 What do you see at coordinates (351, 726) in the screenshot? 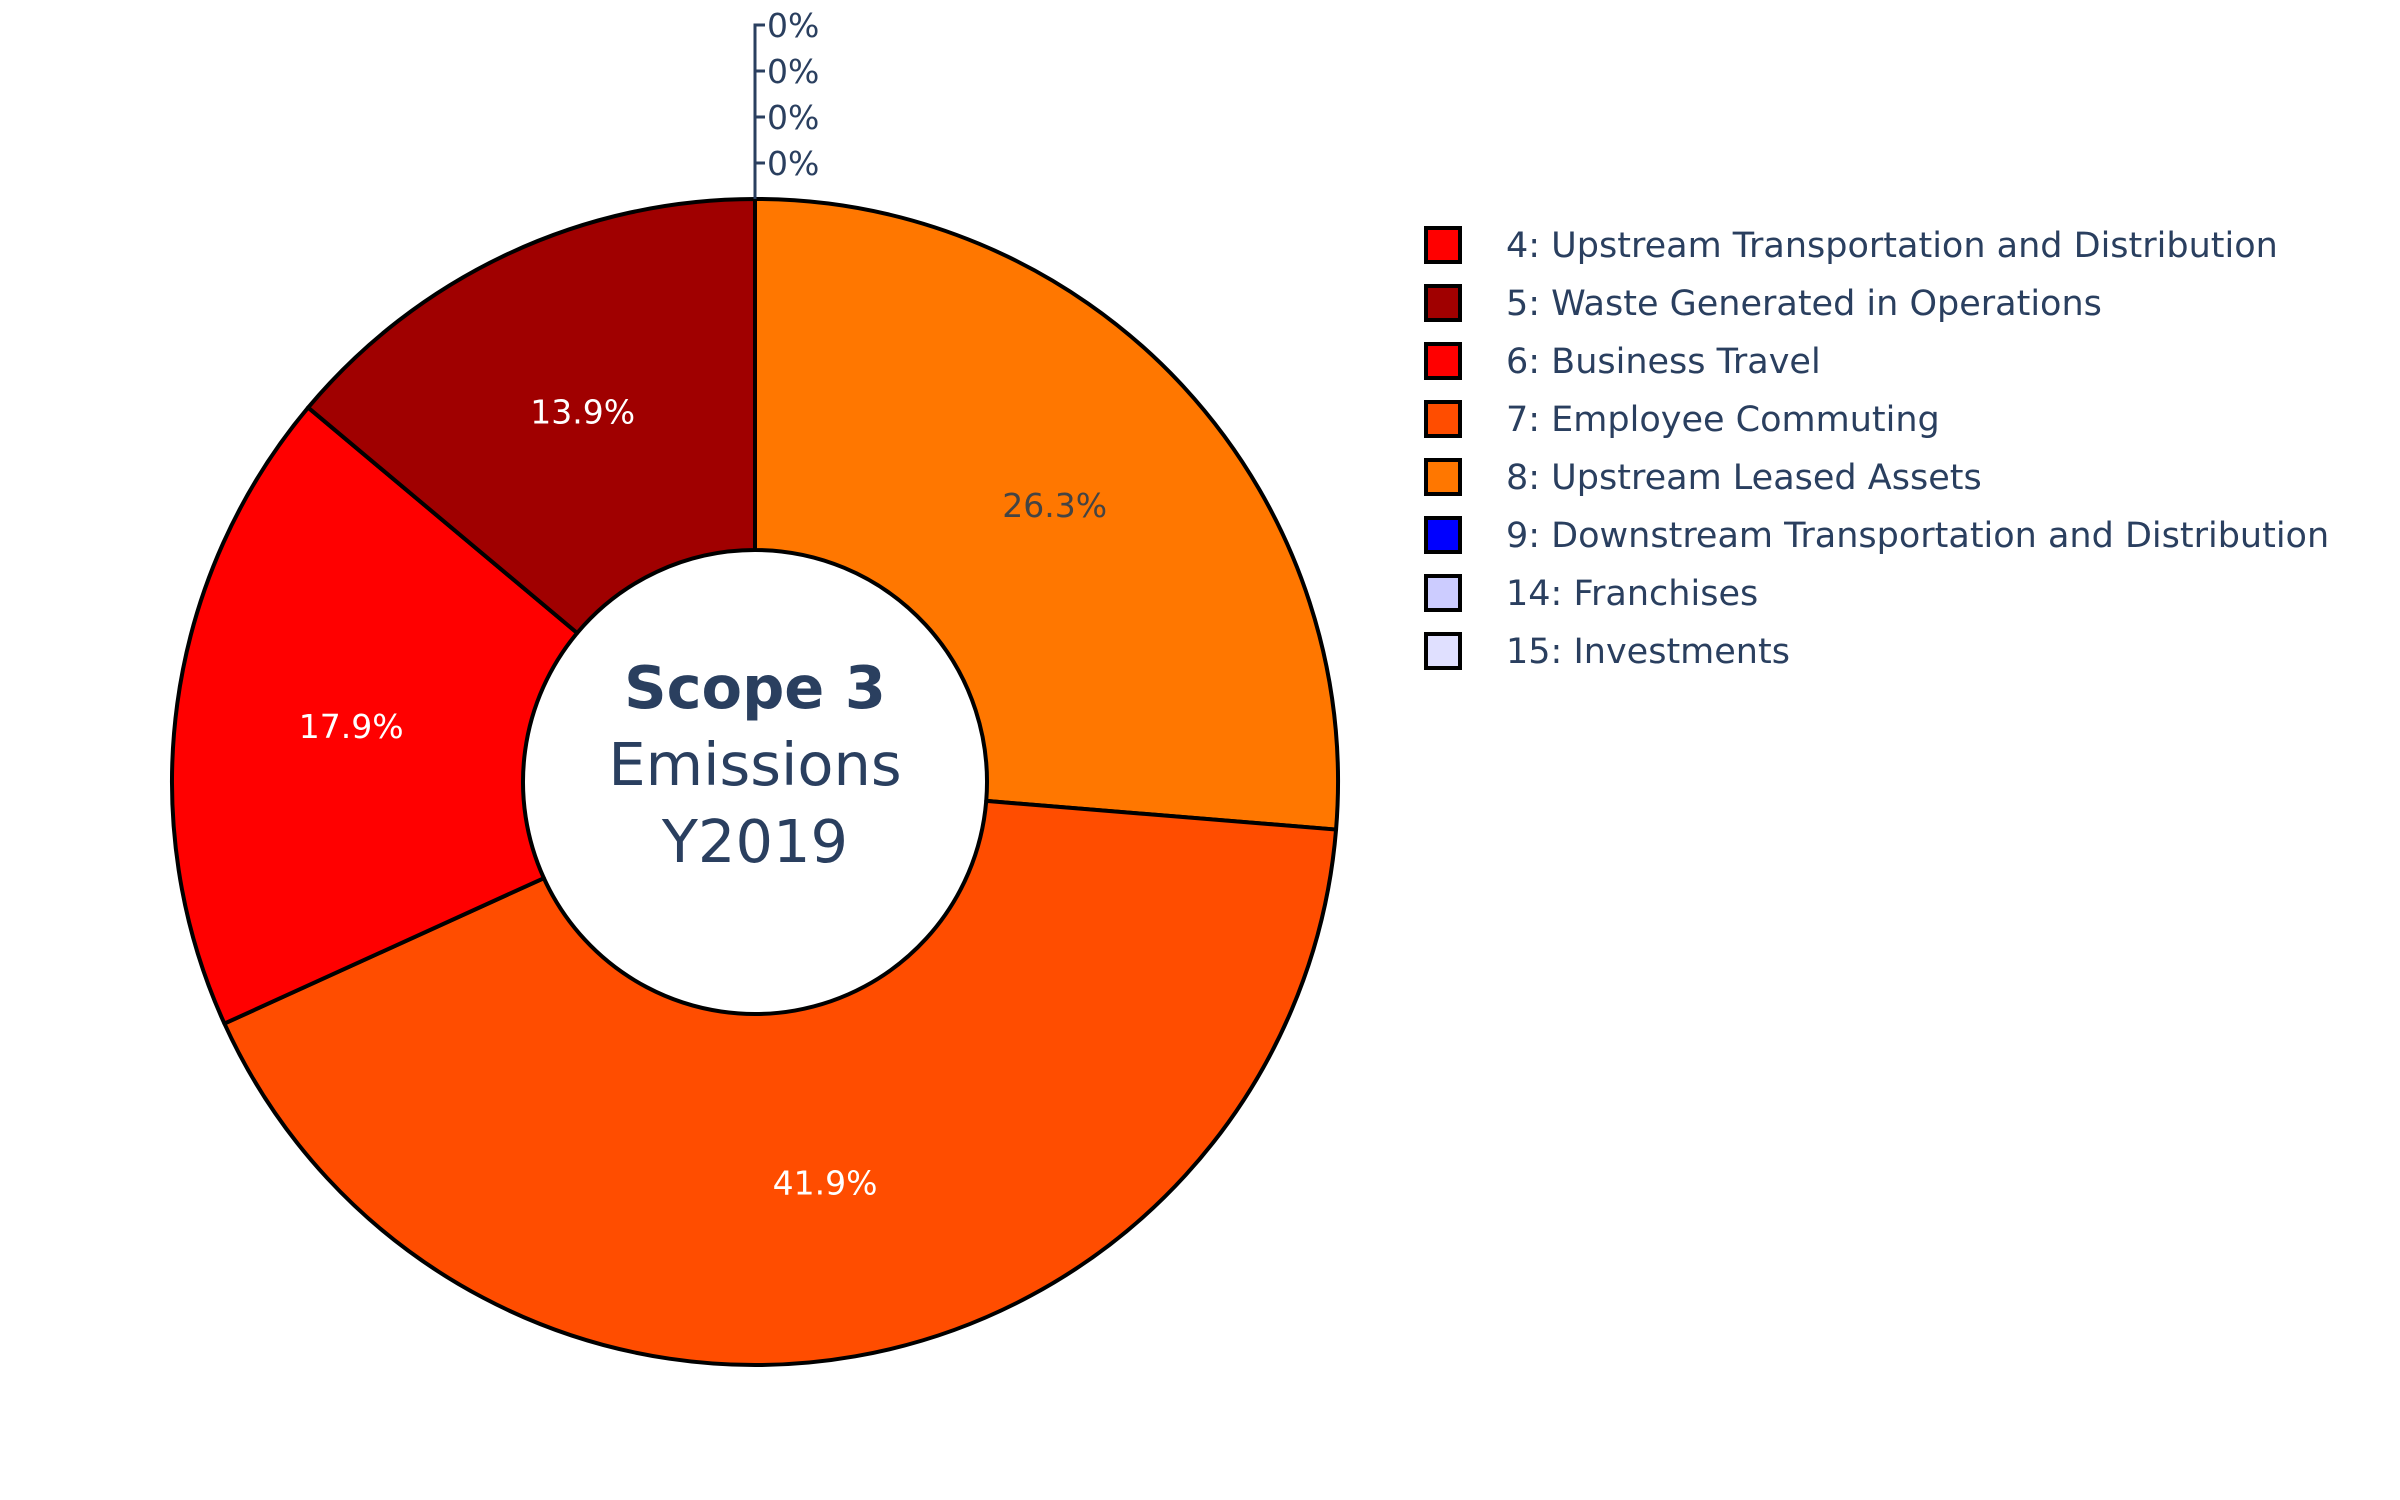
I see `slice-label-3: 17.9%` at bounding box center [351, 726].